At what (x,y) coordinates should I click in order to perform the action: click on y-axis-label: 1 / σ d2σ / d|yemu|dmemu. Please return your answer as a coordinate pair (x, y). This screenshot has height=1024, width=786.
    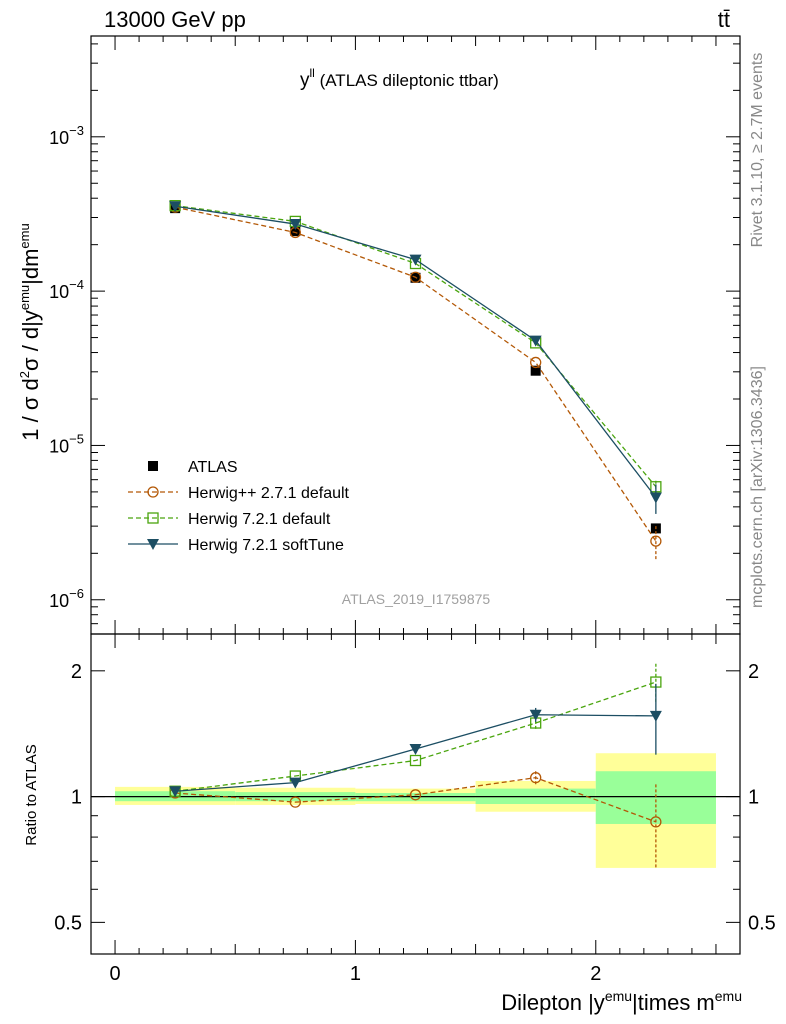
    Looking at the image, I should click on (30, 331).